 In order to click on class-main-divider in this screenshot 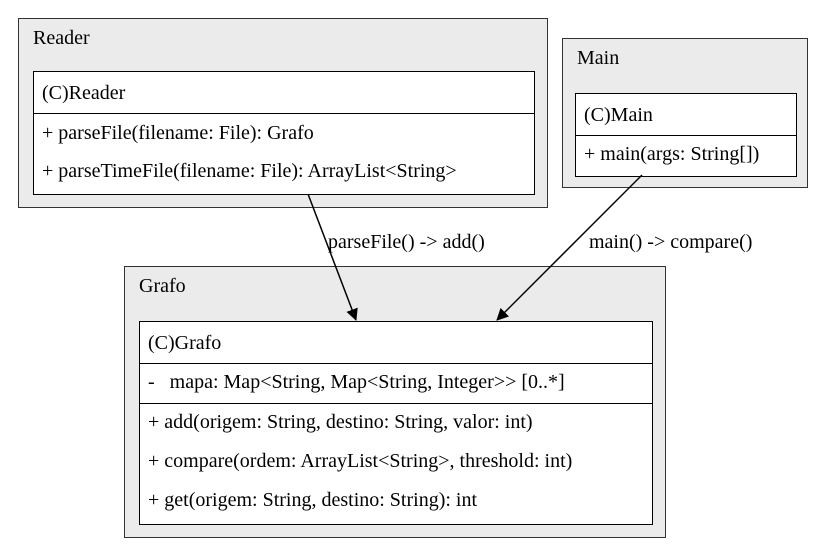, I will do `click(686, 135)`.